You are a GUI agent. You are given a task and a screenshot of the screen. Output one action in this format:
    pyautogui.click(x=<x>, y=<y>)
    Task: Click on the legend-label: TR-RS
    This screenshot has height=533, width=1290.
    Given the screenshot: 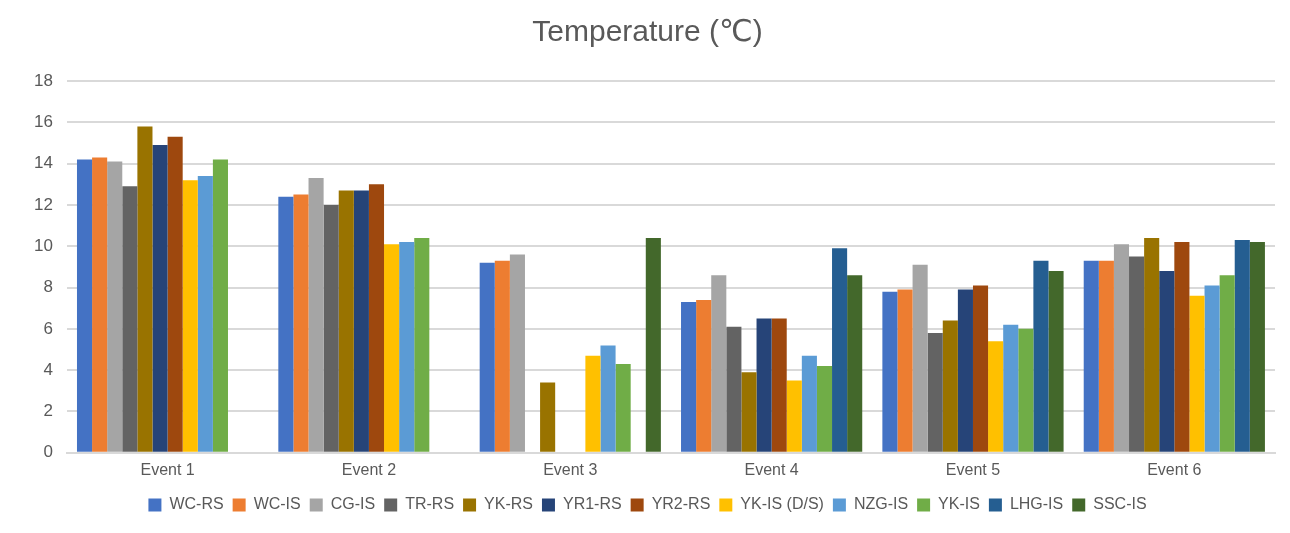 What is the action you would take?
    pyautogui.click(x=430, y=504)
    